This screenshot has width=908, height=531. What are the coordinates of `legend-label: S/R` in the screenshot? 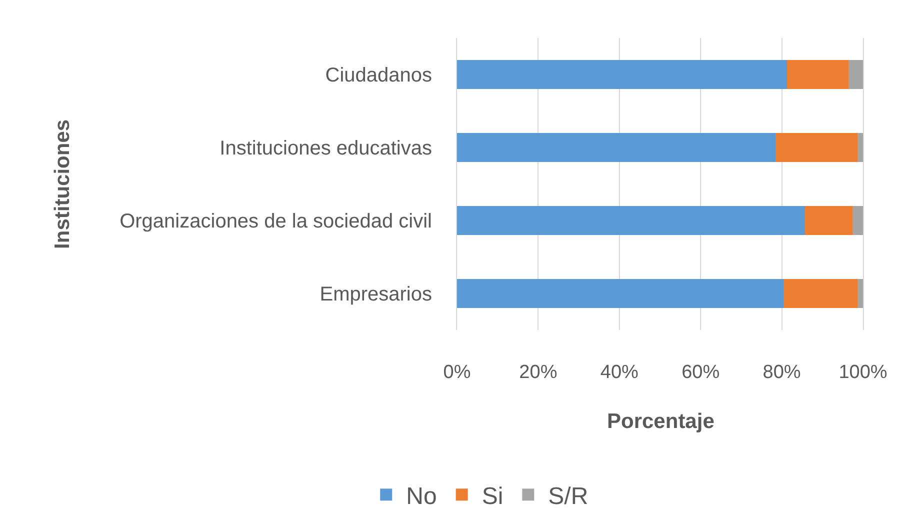 It's located at (568, 496).